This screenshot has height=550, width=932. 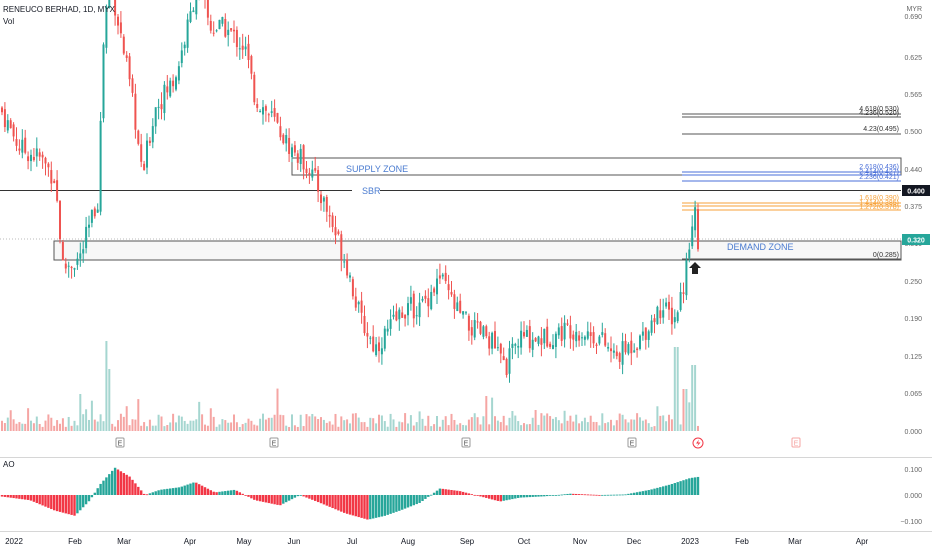 What do you see at coordinates (695, 268) in the screenshot?
I see `arrow-up-icon` at bounding box center [695, 268].